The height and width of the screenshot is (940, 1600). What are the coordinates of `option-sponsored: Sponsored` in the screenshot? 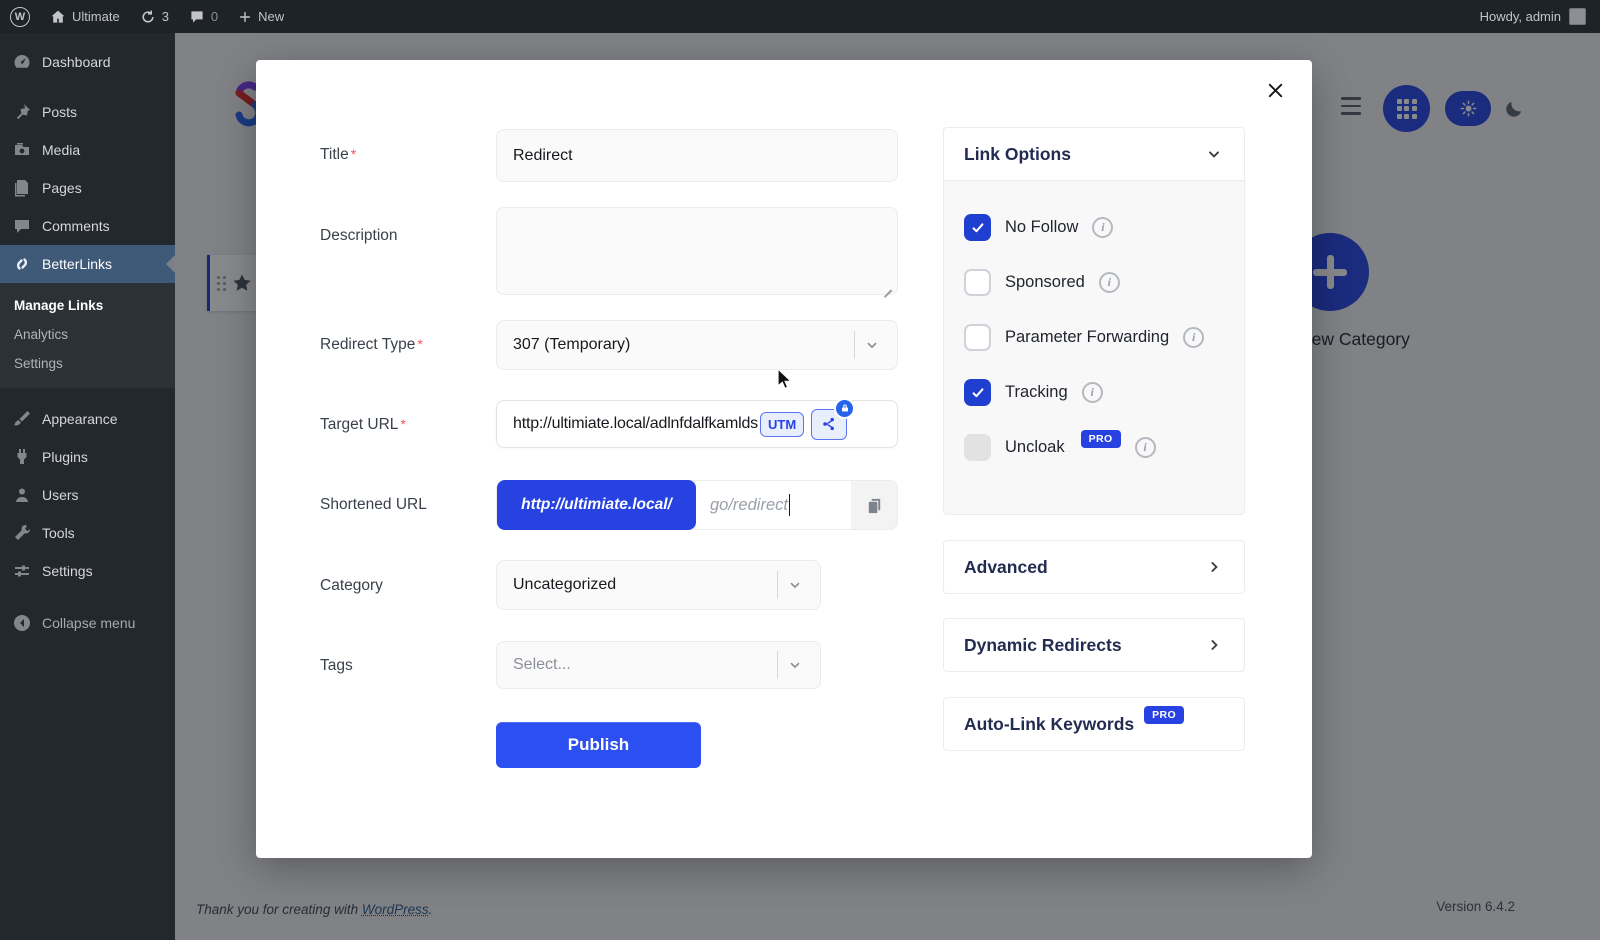 It's located at (1094, 282).